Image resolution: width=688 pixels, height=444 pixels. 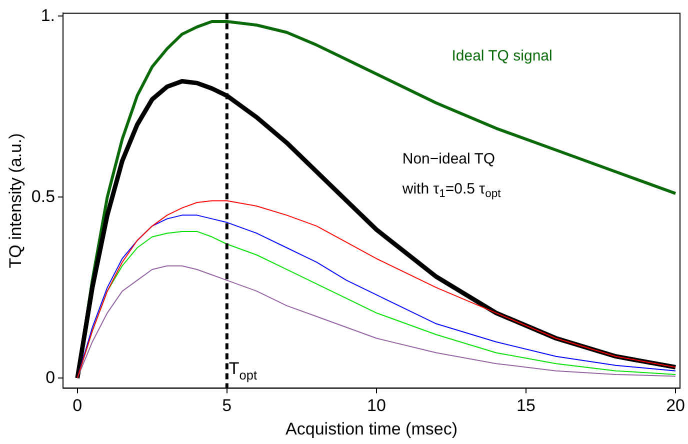 I want to click on x-tick-label: 20, so click(x=675, y=406).